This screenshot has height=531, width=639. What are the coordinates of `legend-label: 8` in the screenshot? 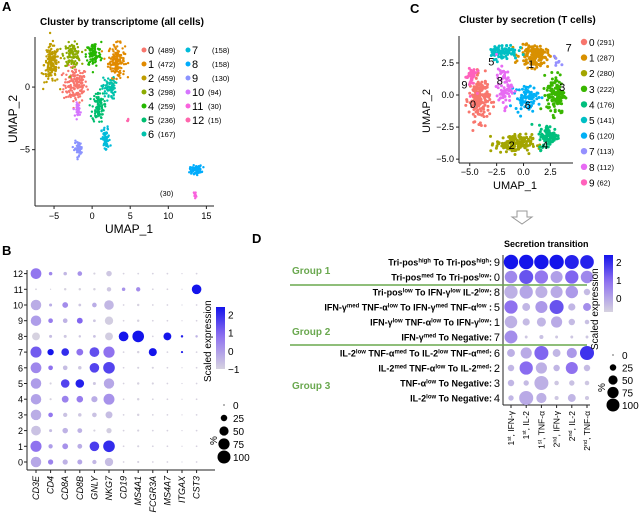 It's located at (592, 168).